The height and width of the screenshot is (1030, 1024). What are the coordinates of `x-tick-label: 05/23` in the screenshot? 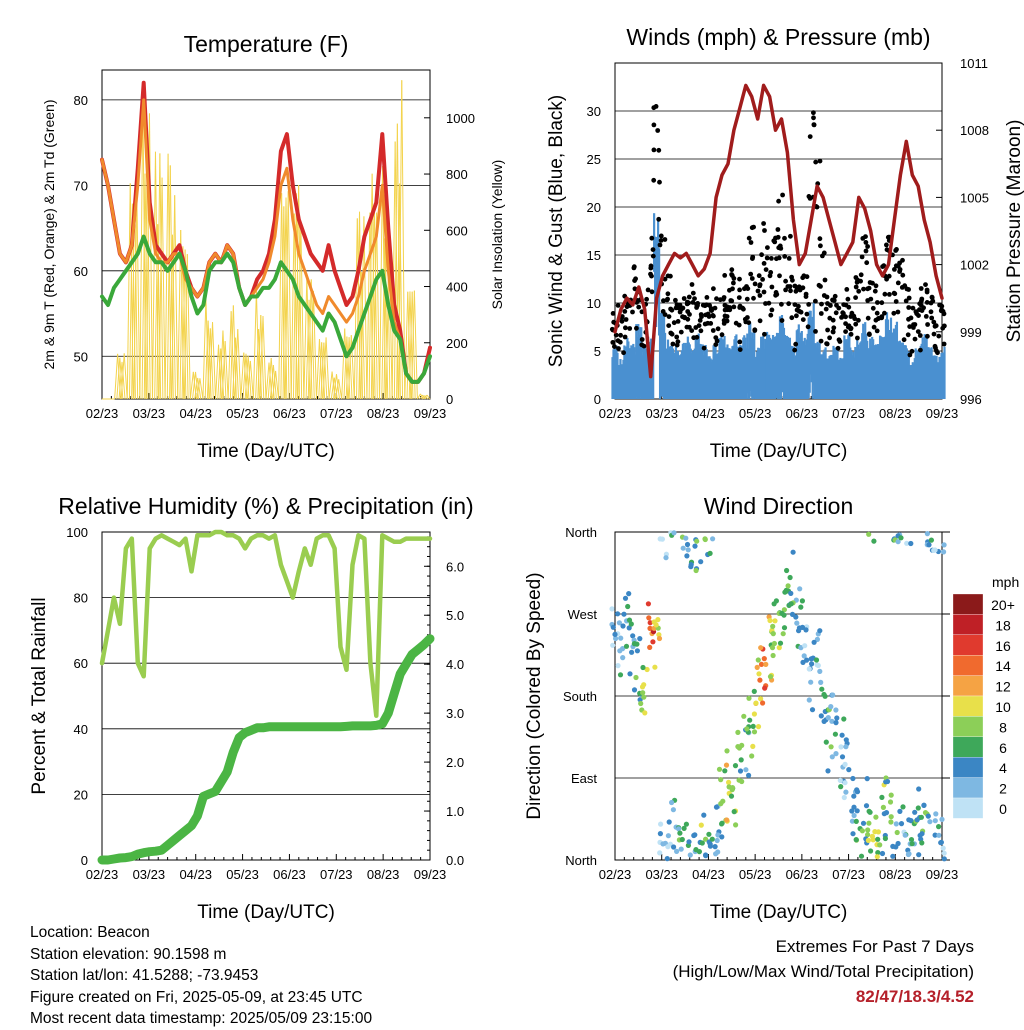 It's located at (755, 413).